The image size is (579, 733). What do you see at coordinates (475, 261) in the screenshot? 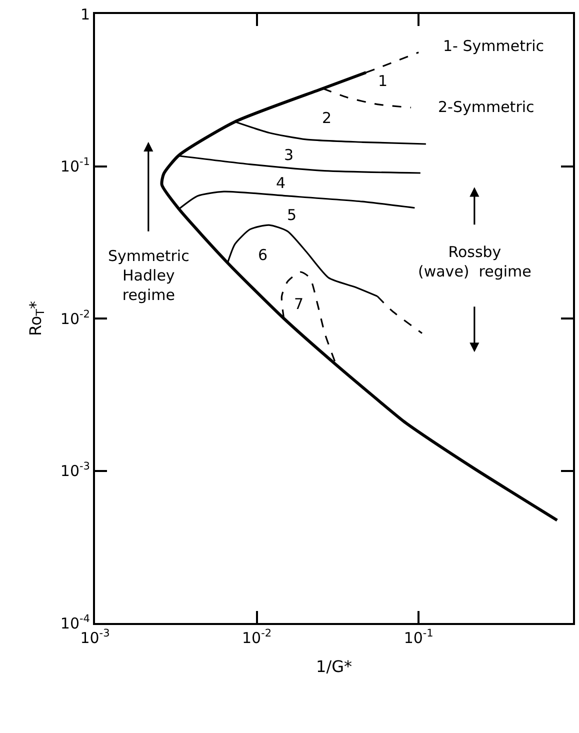
I see `annotation: Rossby (wave) regime` at bounding box center [475, 261].